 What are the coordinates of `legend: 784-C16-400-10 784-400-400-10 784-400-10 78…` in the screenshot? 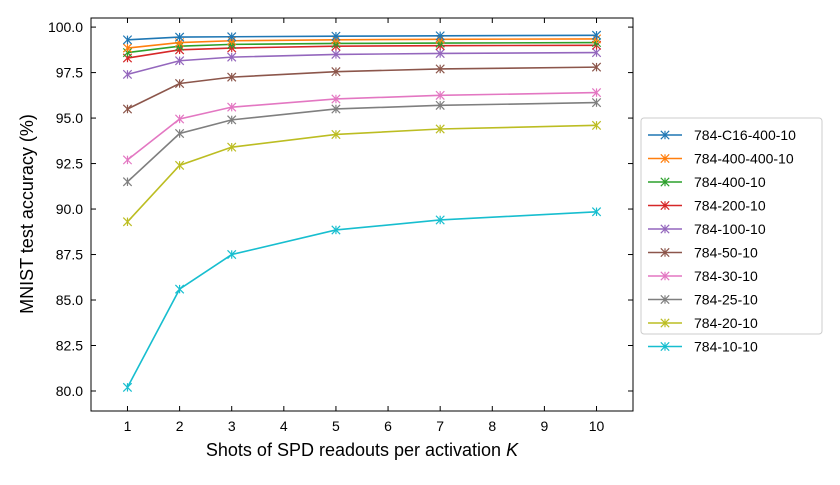 It's located at (731, 236).